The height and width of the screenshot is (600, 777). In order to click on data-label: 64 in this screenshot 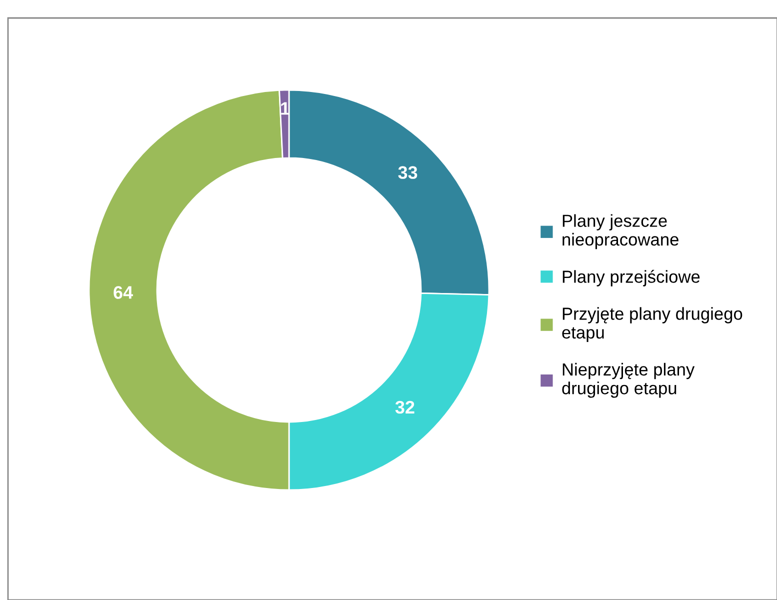, I will do `click(123, 292)`.